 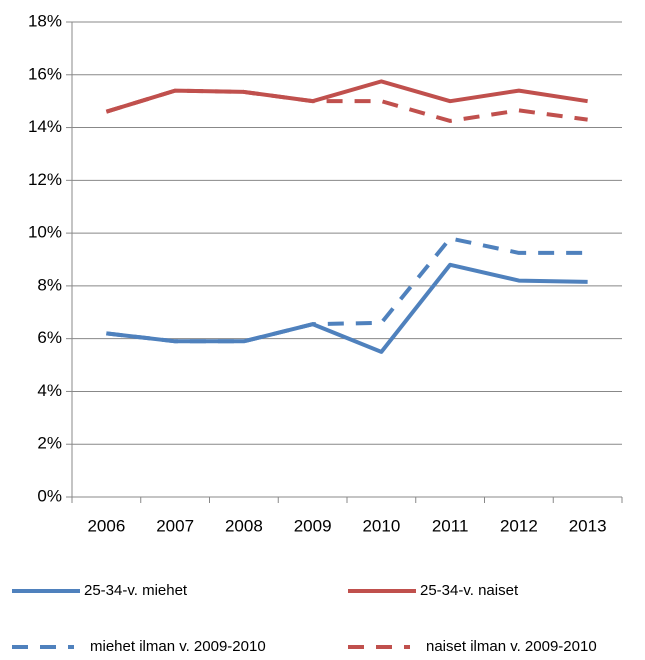 I want to click on legend-label: naiset ilman v. 2009-2010, so click(x=511, y=646).